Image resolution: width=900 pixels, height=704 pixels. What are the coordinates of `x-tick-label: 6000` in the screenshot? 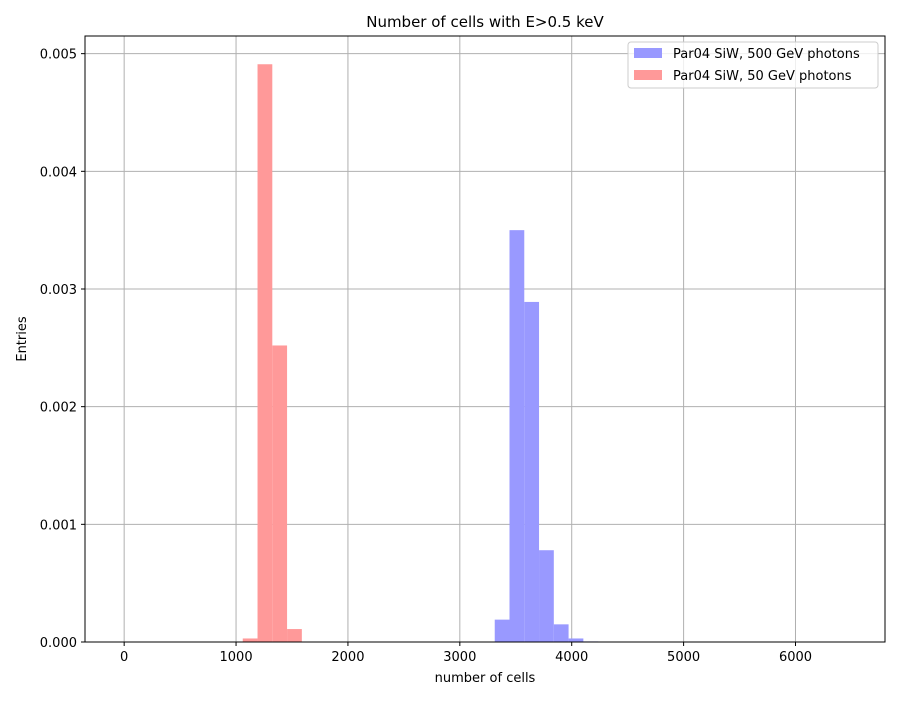 It's located at (795, 657).